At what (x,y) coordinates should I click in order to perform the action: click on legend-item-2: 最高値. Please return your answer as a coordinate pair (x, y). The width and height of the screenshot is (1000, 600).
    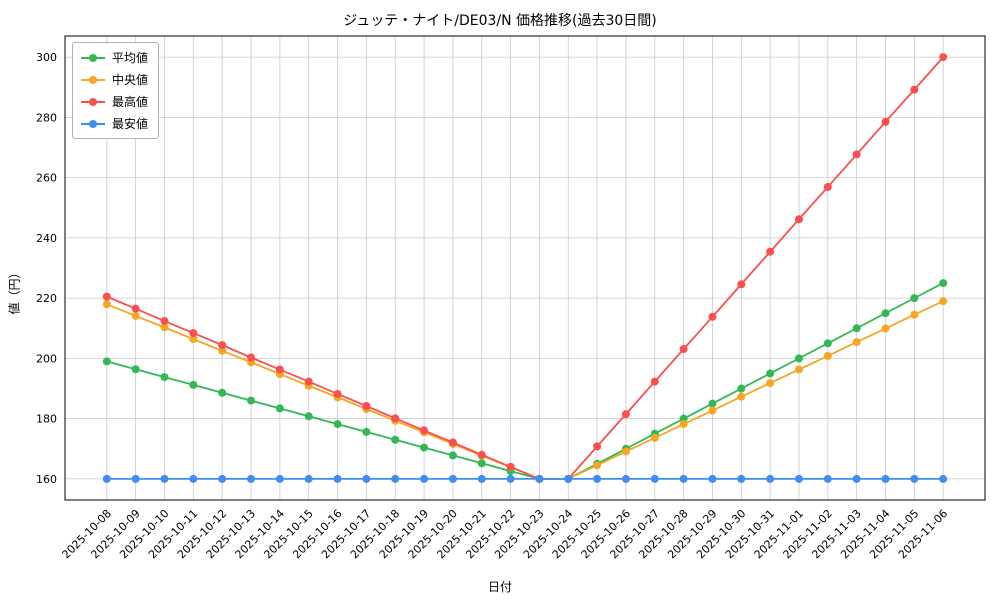
    Looking at the image, I should click on (114, 101).